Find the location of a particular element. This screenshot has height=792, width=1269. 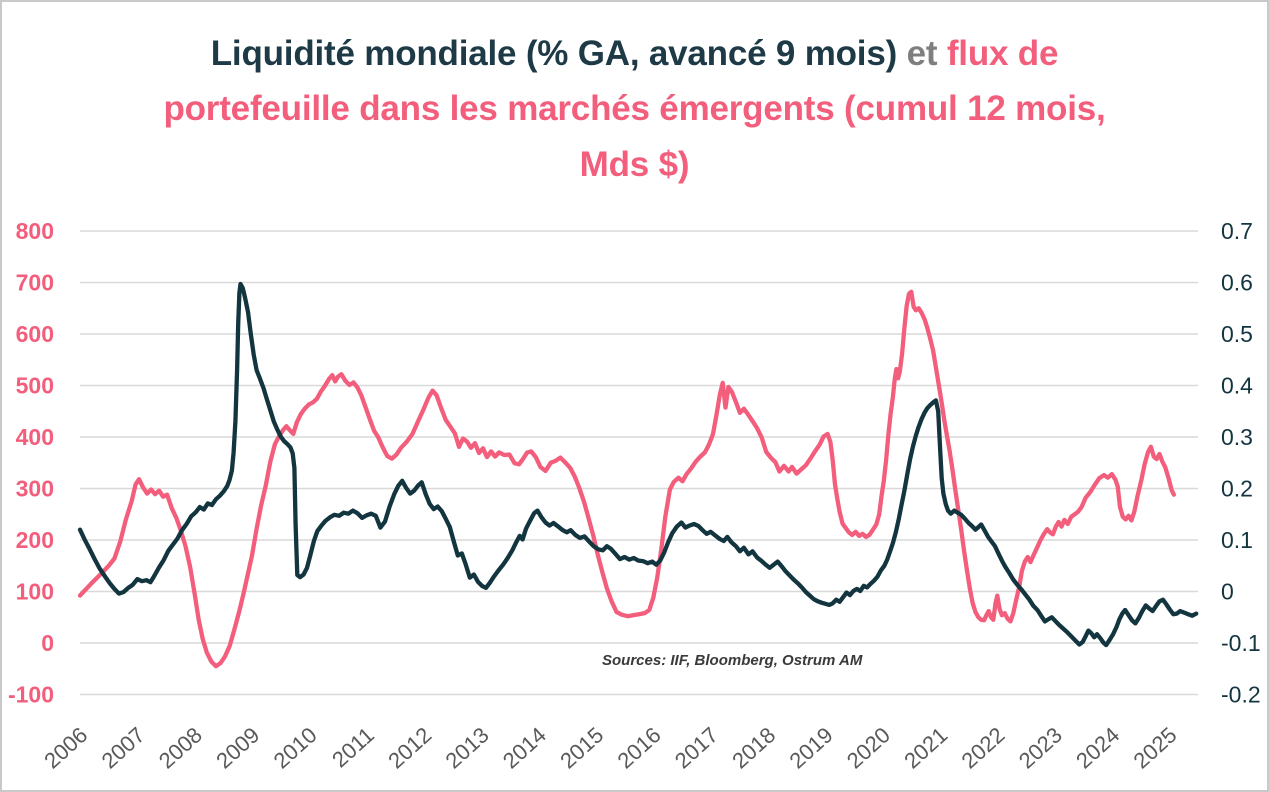

right-axis-tick-label: -0.2 is located at coordinates (1241, 695).